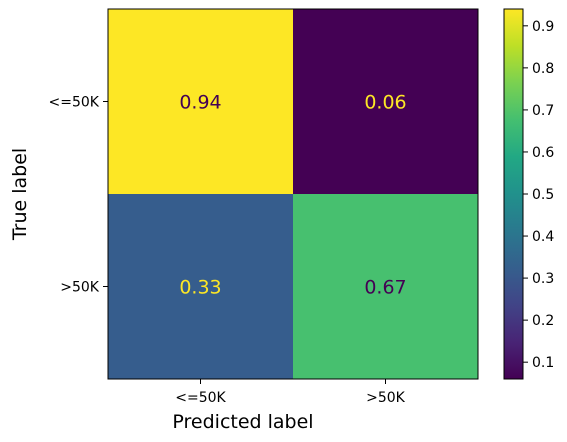 The width and height of the screenshot is (567, 442). I want to click on colorbar-tick-label: 0.7, so click(543, 111).